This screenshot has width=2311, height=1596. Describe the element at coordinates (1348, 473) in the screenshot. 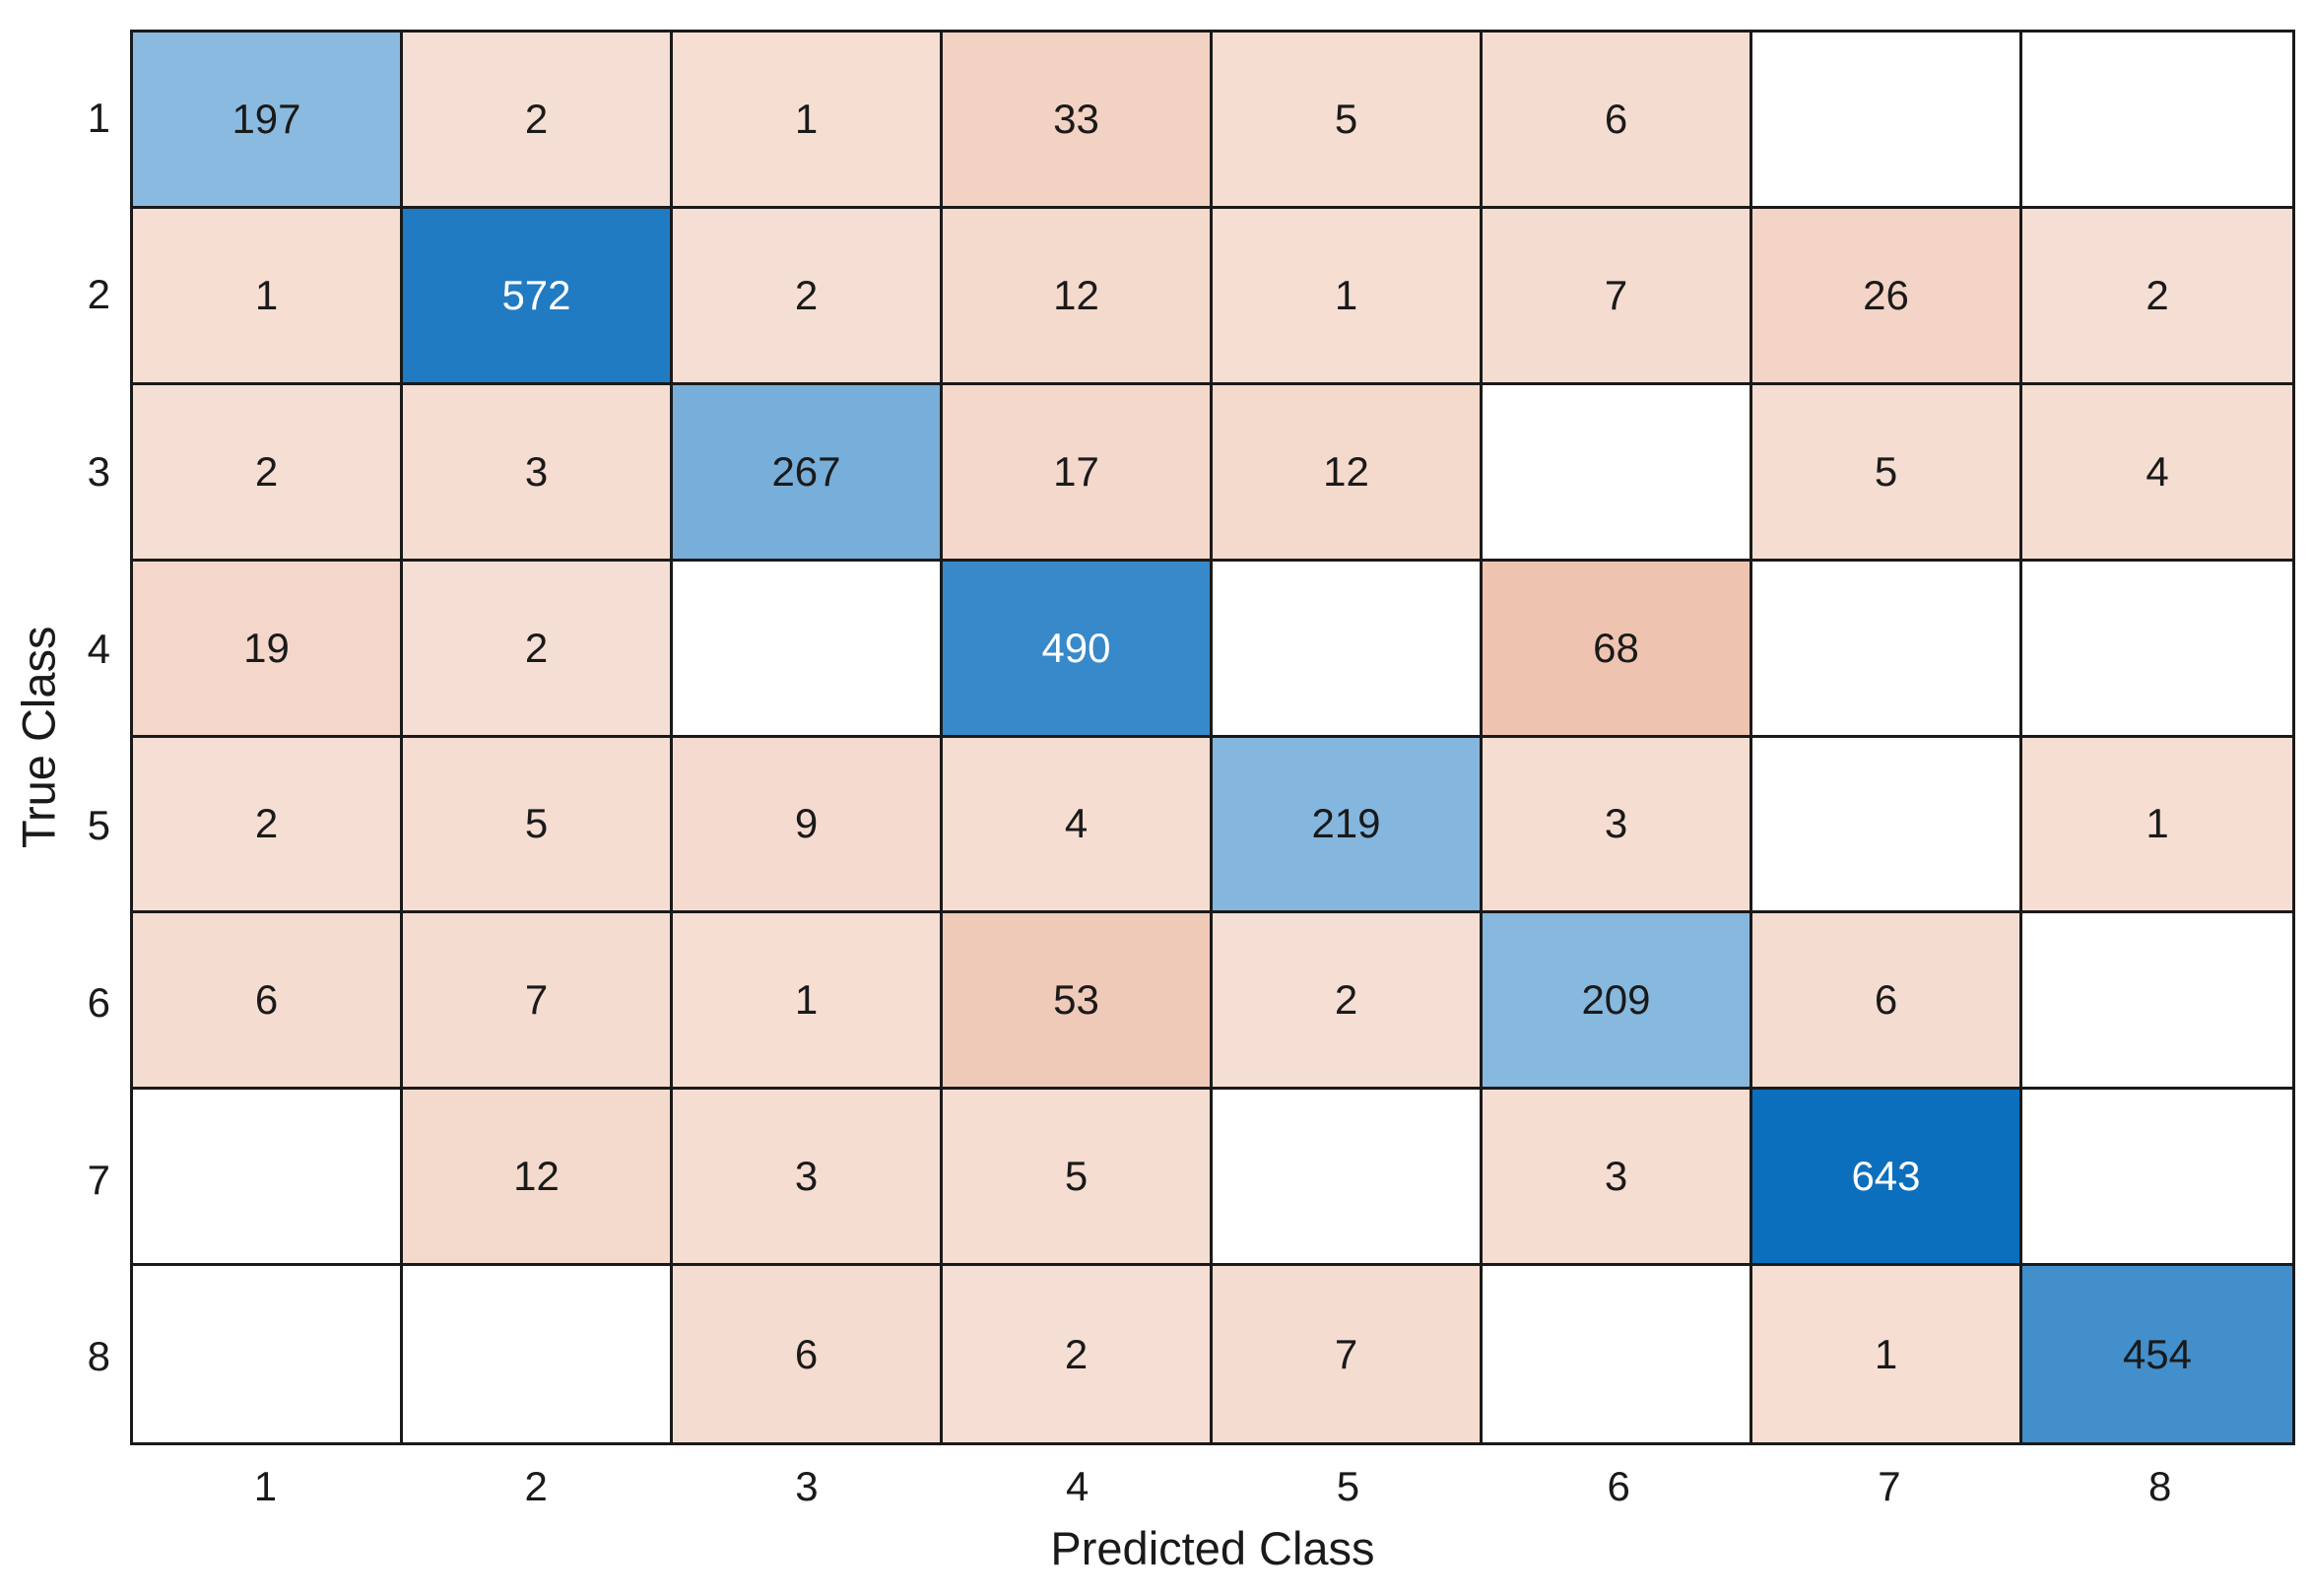

I see `matrix-cell-r3-c5: 12` at that location.